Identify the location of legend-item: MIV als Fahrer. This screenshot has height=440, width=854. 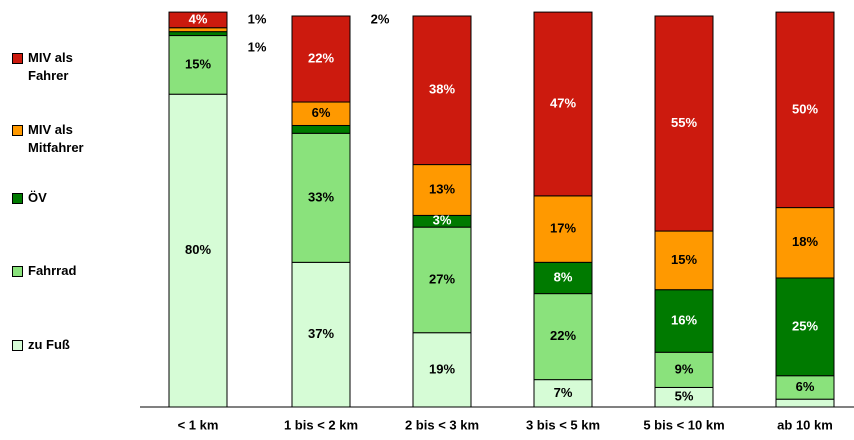
(67, 67).